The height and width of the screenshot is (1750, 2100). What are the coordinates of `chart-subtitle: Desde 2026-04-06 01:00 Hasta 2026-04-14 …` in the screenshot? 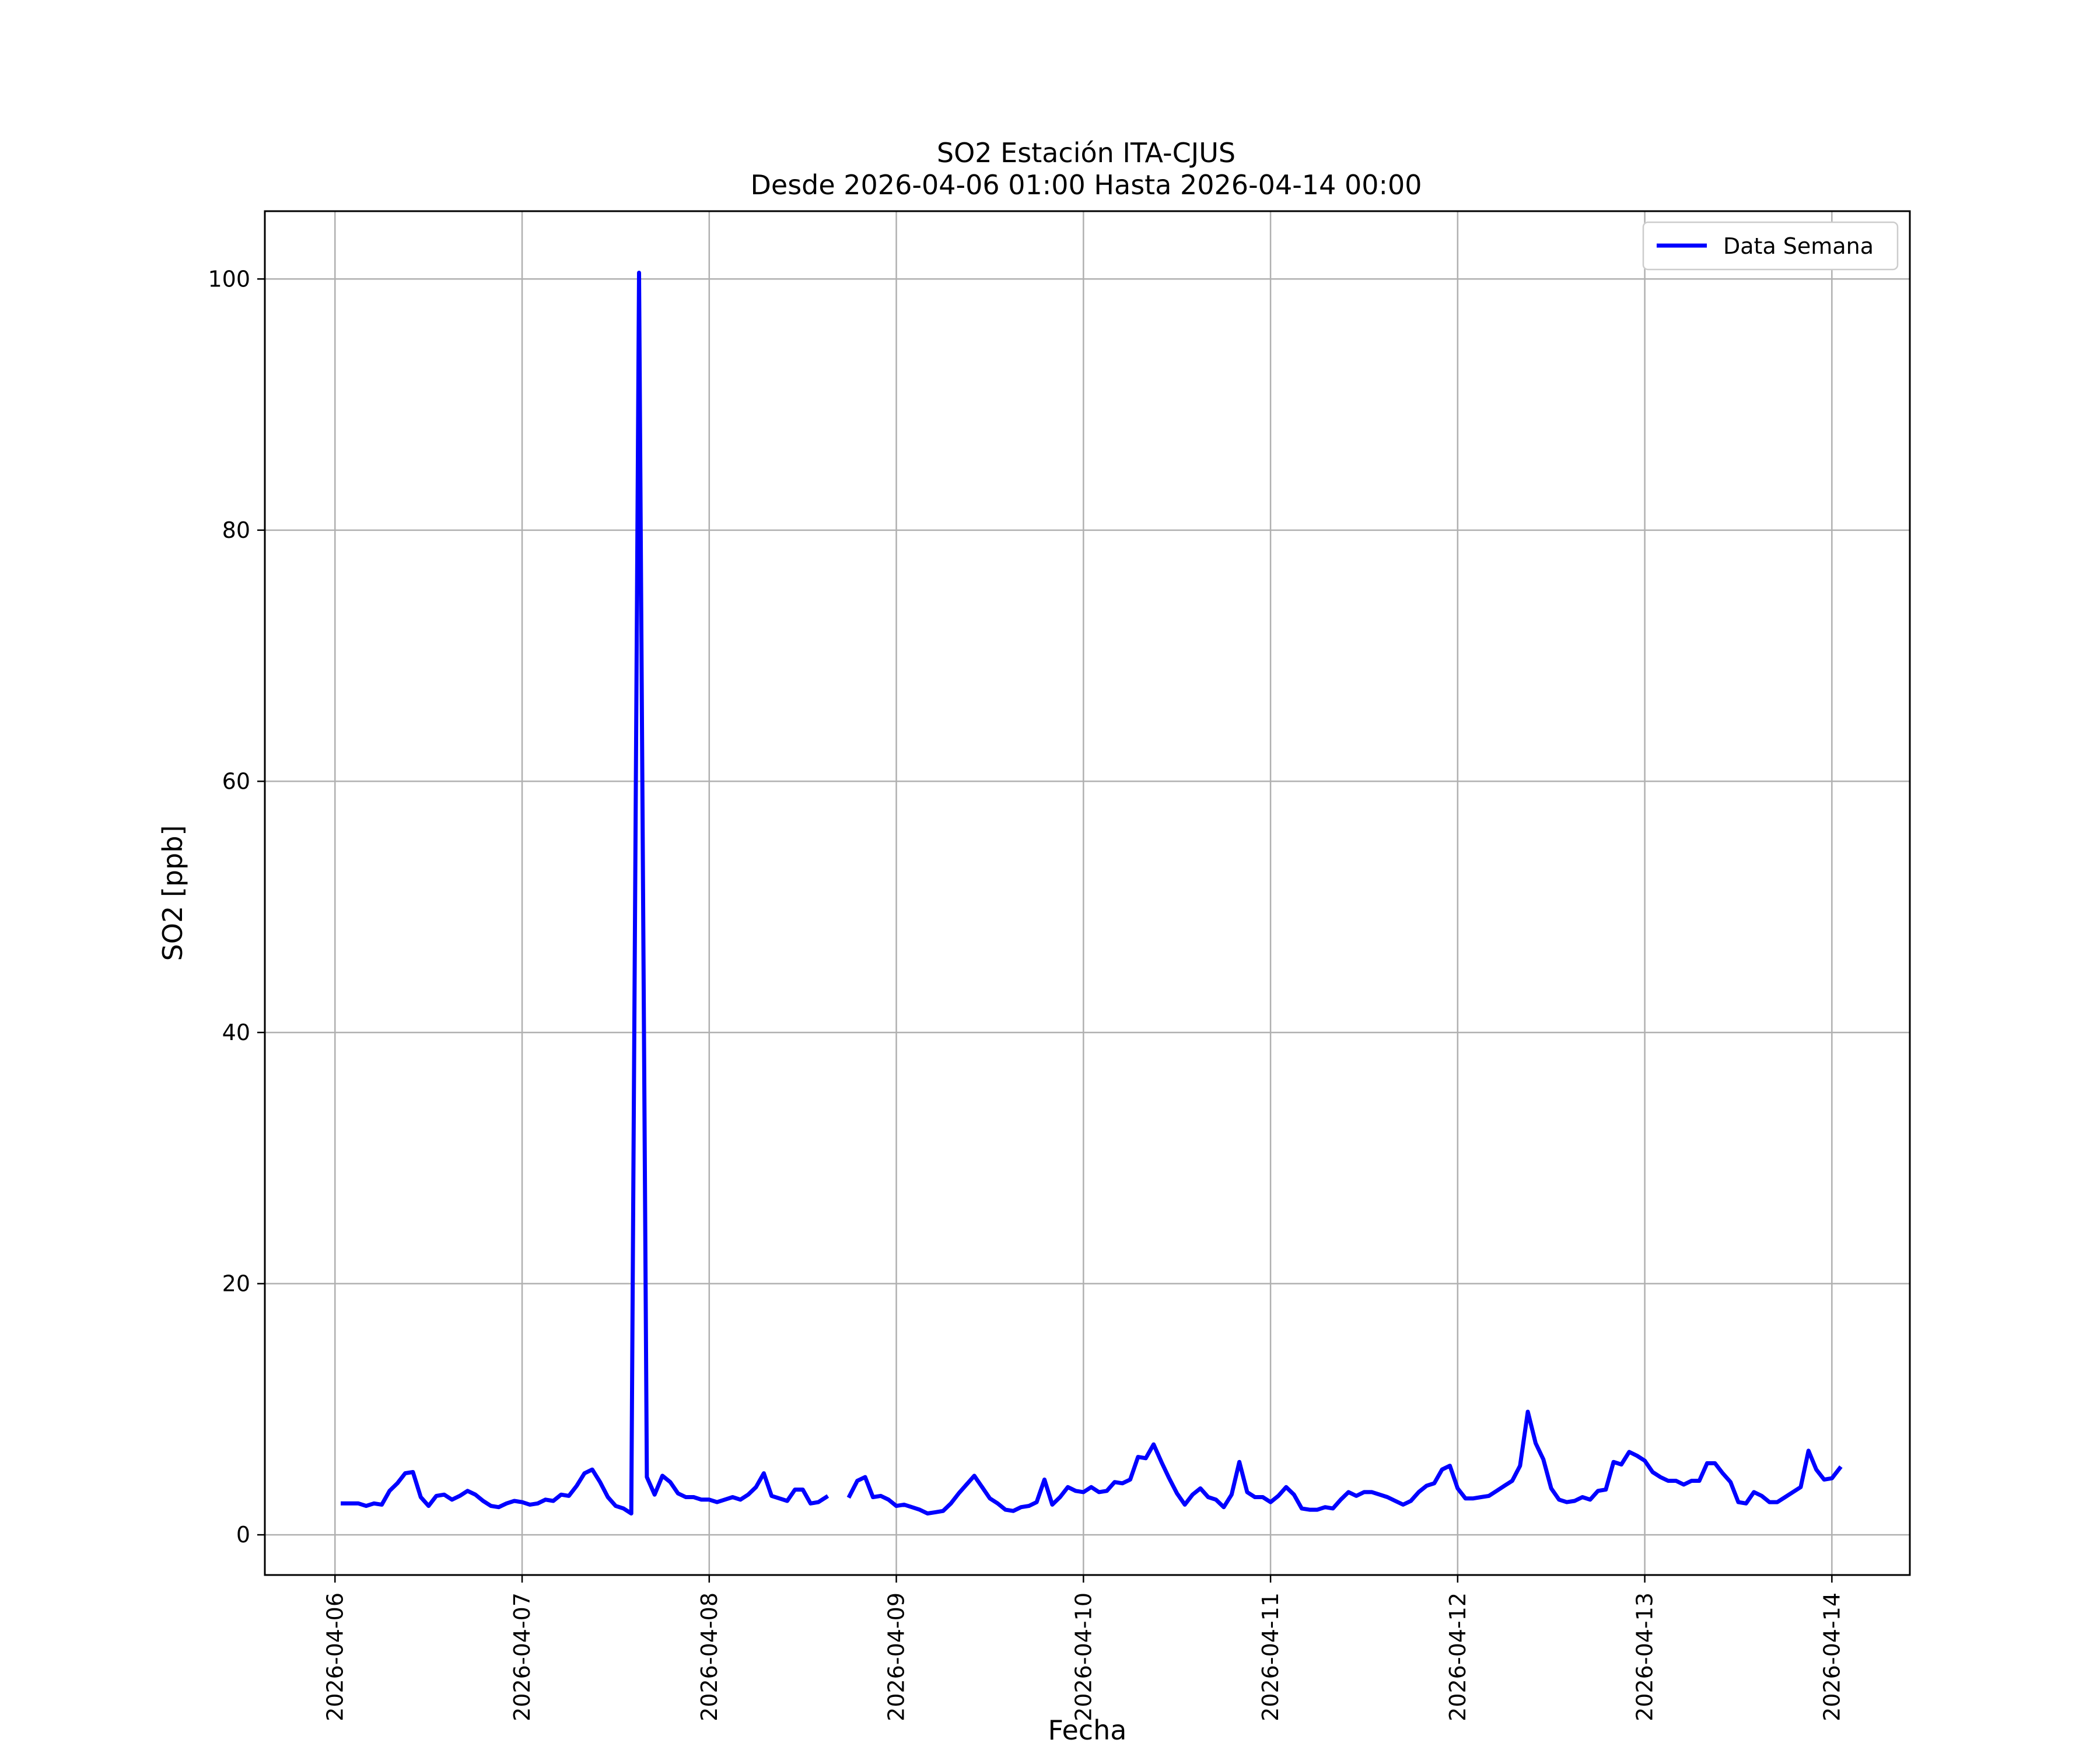 It's located at (1086, 185).